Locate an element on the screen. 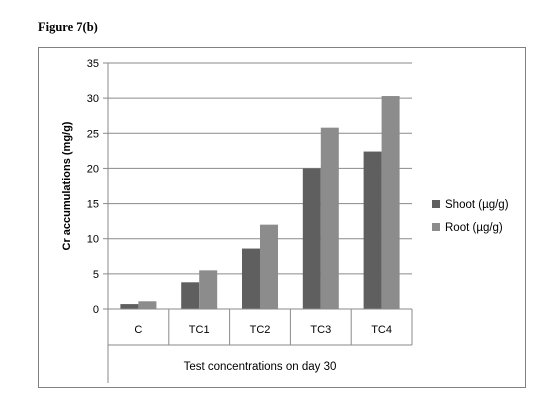  x-tick-label: TC2 is located at coordinates (260, 330).